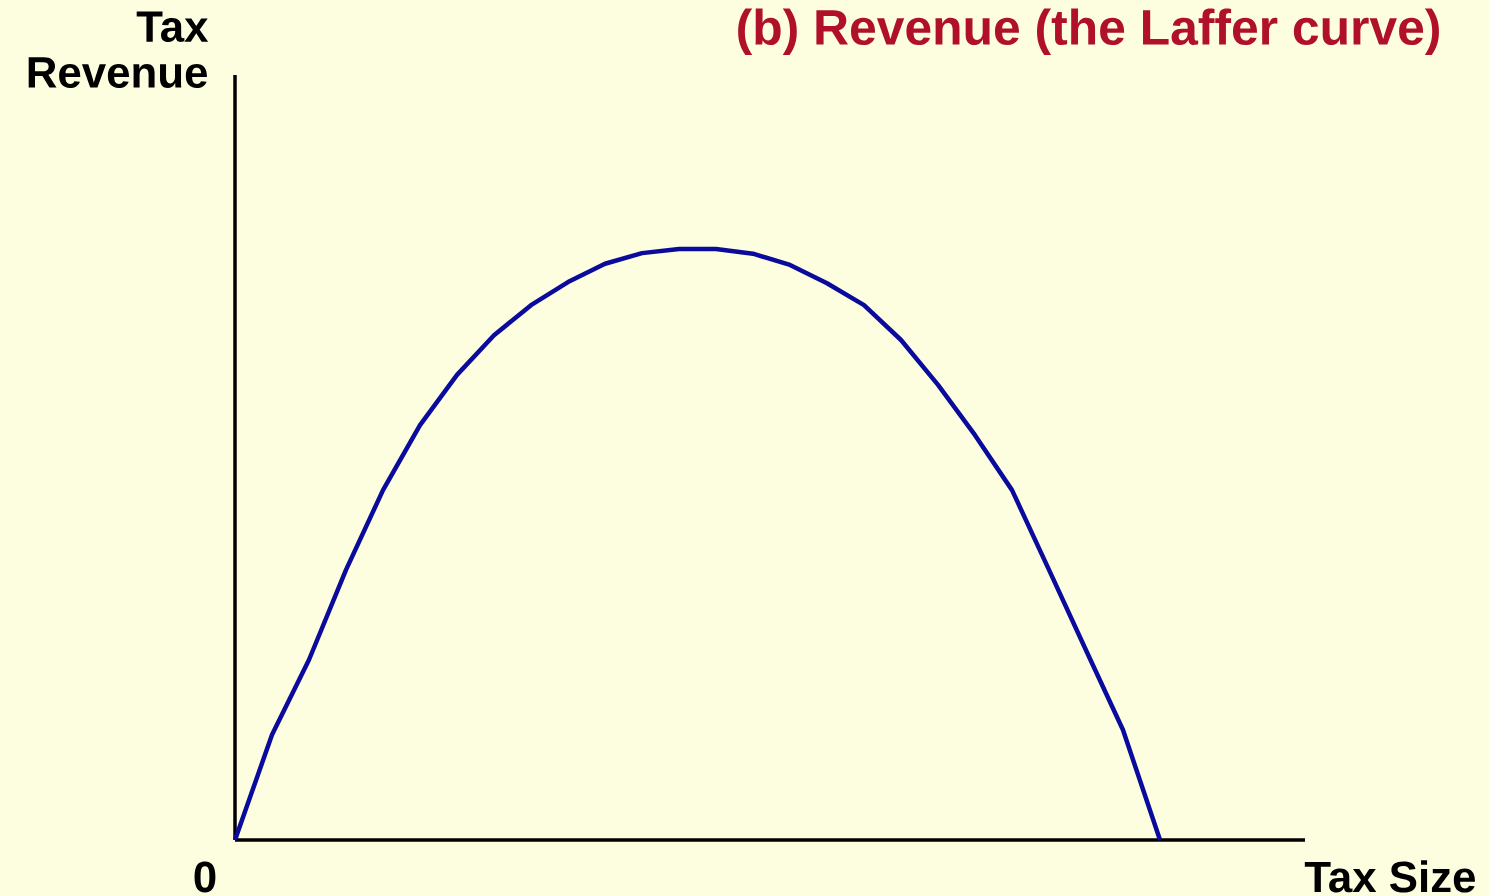  What do you see at coordinates (118, 49) in the screenshot?
I see `y-axis-title: Tax Revenue` at bounding box center [118, 49].